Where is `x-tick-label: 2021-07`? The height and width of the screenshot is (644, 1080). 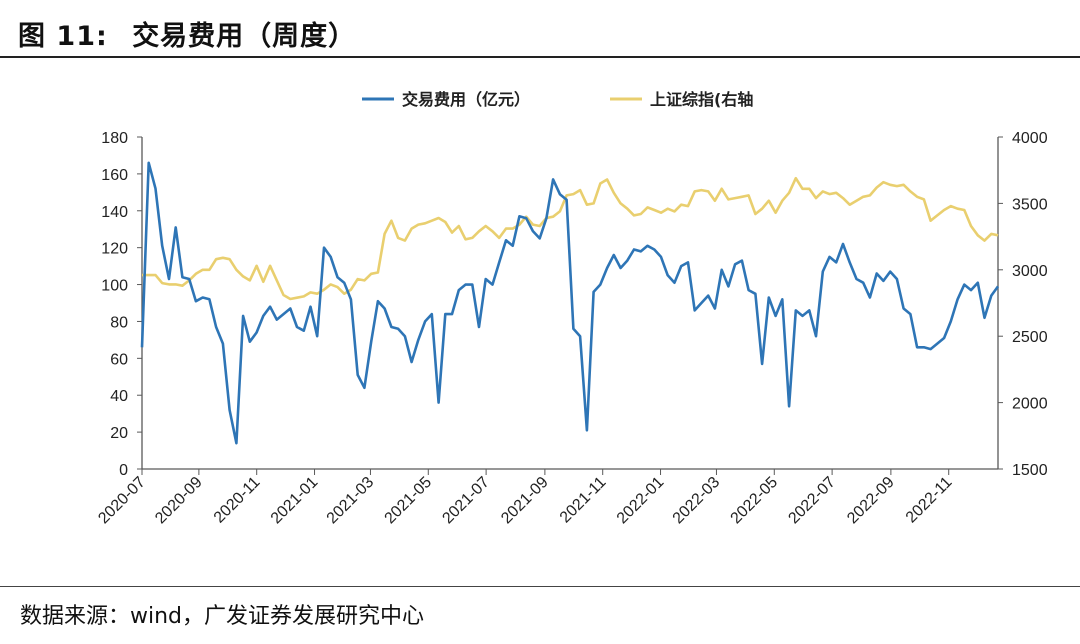 x-tick-label: 2021-07 is located at coordinates (466, 501).